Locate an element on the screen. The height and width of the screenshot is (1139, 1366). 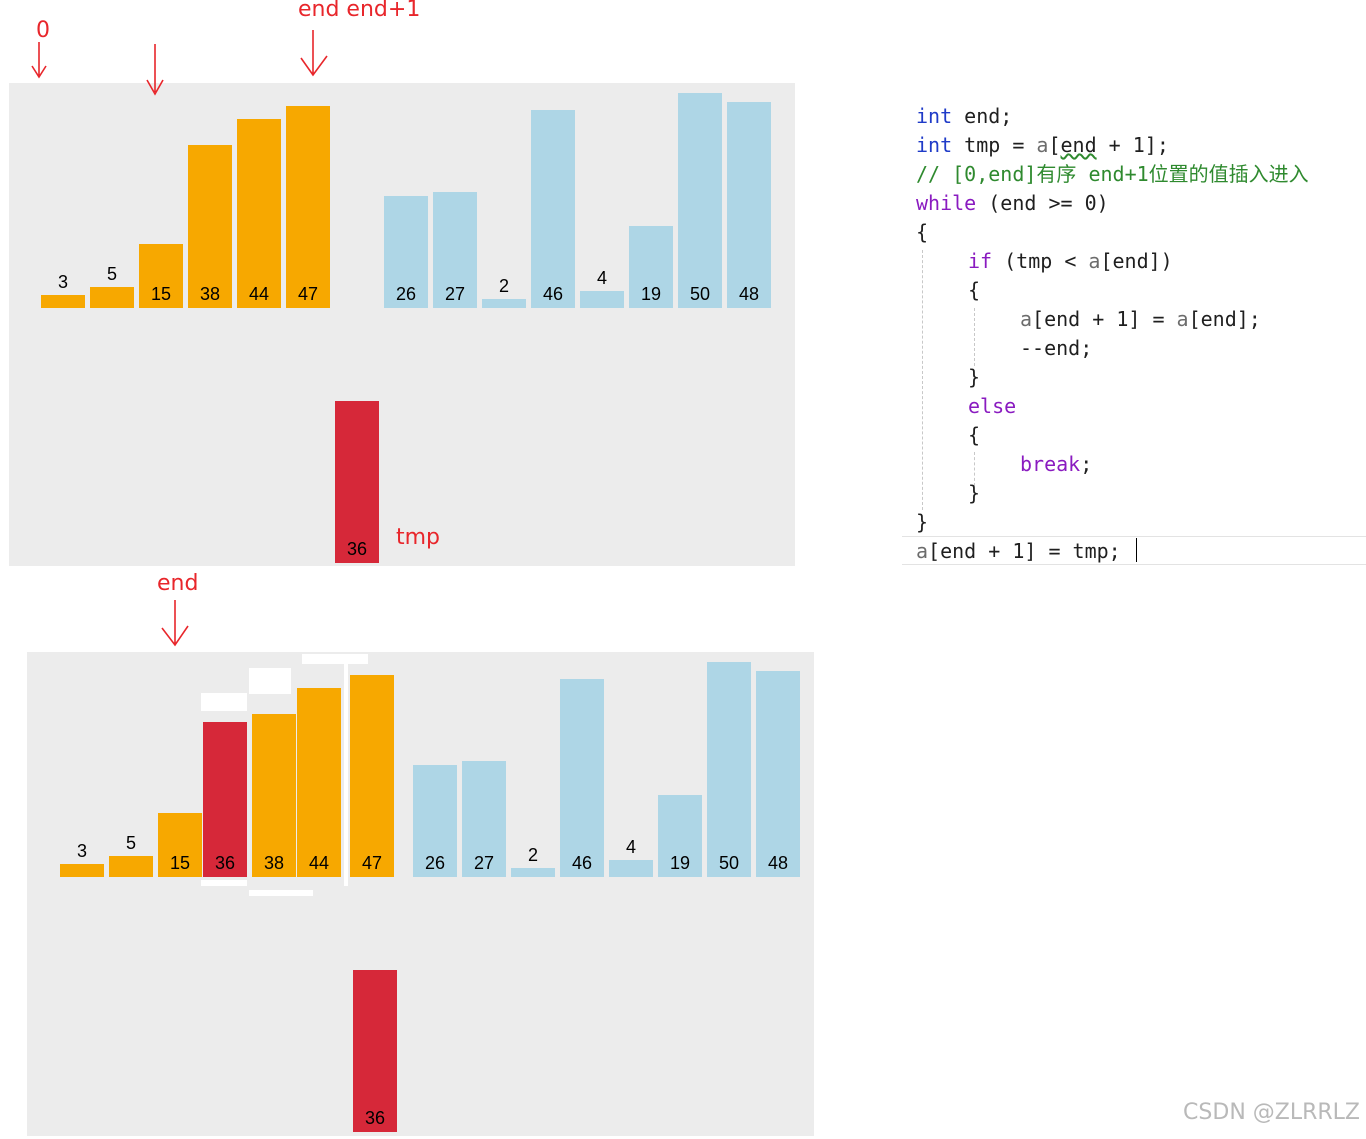
bar-label: 36 is located at coordinates (225, 863).